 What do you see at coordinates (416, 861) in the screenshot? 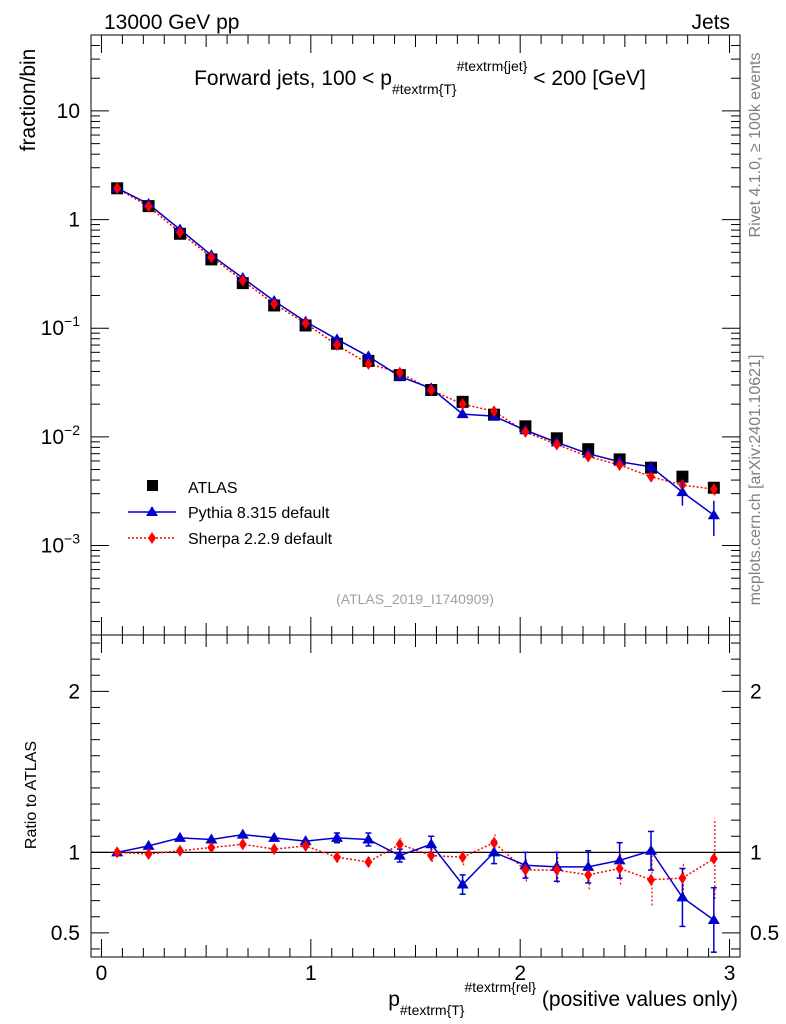
I see `sherpa-ratio-curve` at bounding box center [416, 861].